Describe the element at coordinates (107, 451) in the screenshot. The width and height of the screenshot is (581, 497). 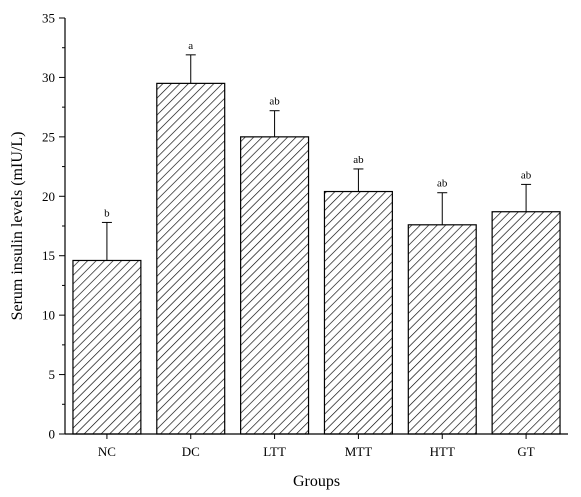
I see `x-tick-label-nc: NC` at that location.